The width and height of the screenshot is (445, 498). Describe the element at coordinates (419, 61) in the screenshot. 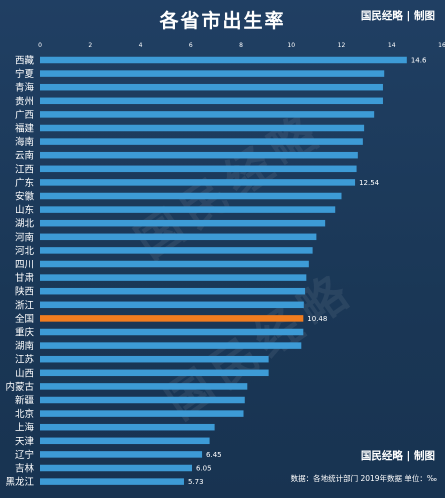

I see `data-label: 14.6` at that location.